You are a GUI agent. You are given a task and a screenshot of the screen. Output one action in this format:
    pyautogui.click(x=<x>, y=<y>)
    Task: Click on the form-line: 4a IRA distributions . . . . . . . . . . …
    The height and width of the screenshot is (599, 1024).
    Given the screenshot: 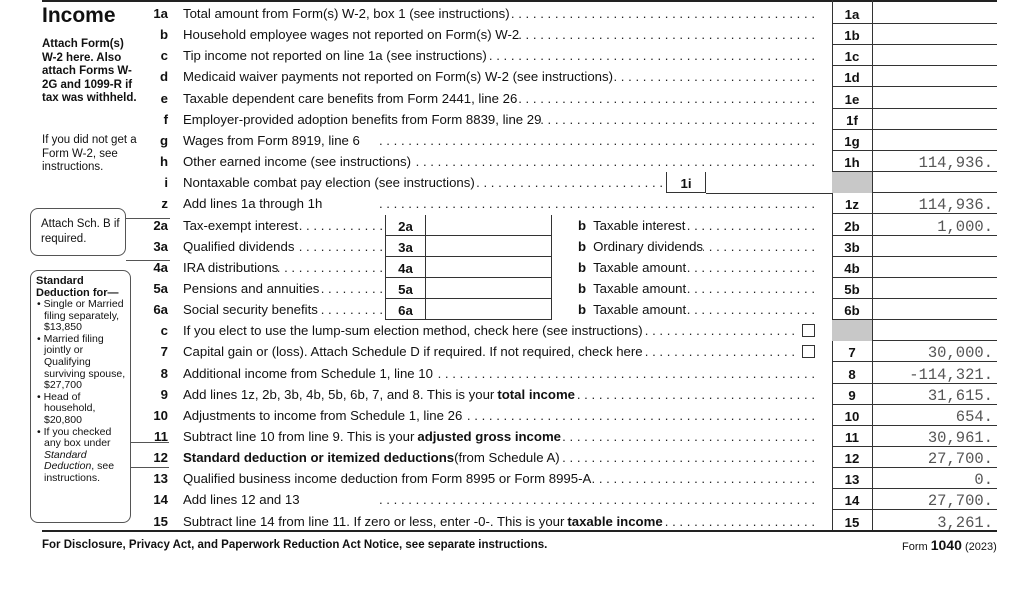 What is the action you would take?
    pyautogui.click(x=568, y=267)
    